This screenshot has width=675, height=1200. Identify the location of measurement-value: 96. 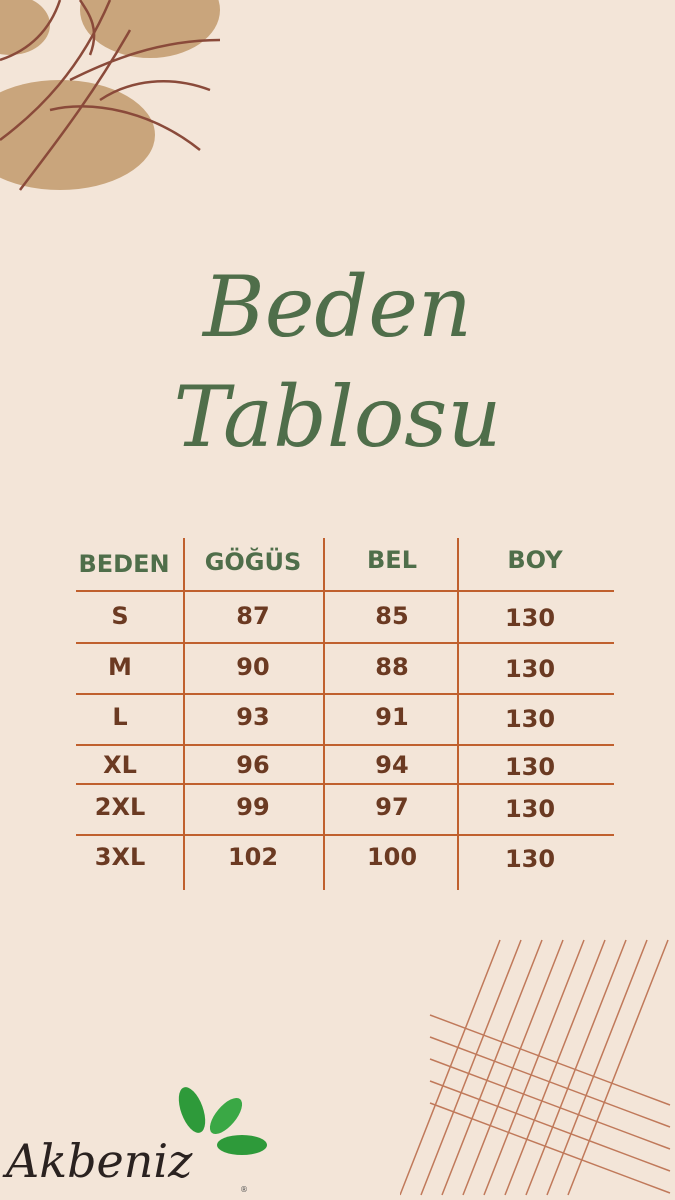
(253, 765).